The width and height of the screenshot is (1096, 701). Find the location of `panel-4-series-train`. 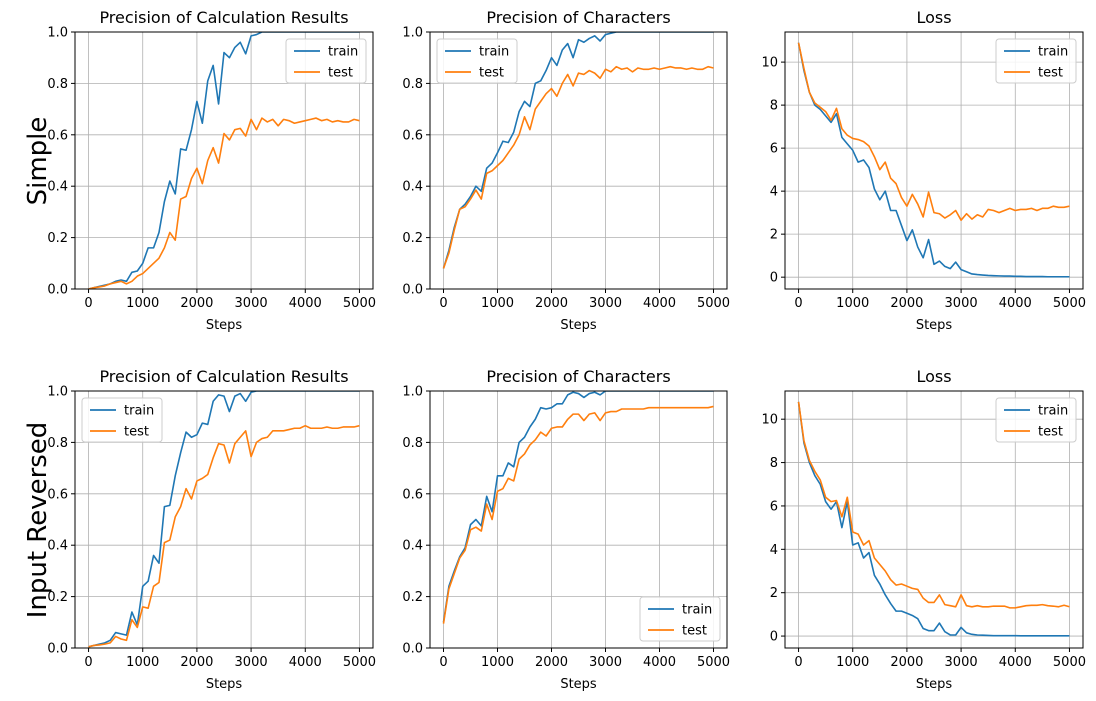

panel-4-series-train is located at coordinates (224, 519).